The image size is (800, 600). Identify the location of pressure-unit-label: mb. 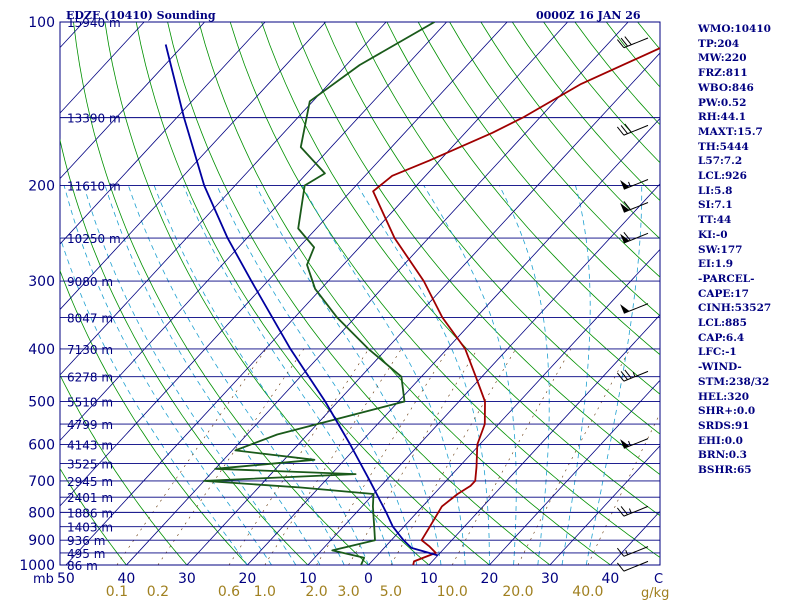
(43, 579).